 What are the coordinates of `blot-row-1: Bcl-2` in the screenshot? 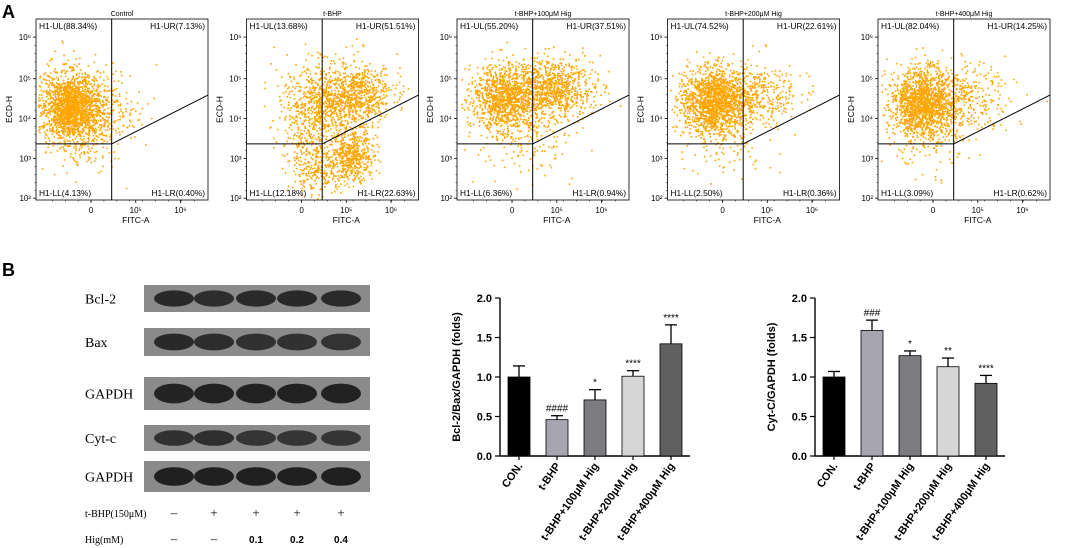 It's located at (227, 298).